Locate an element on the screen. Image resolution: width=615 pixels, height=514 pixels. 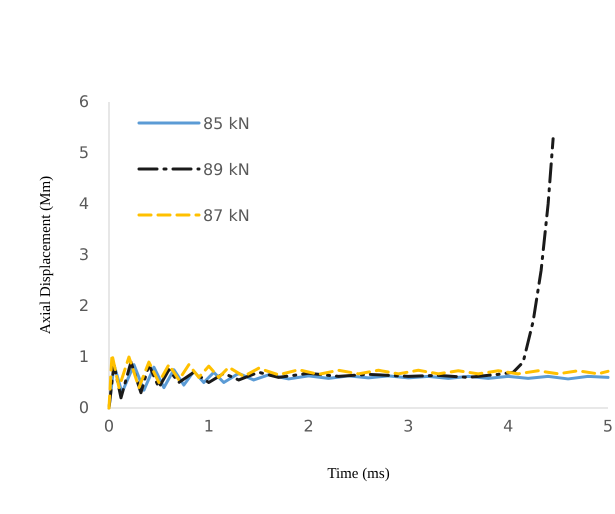
x-tick-label: 5 is located at coordinates (608, 426).